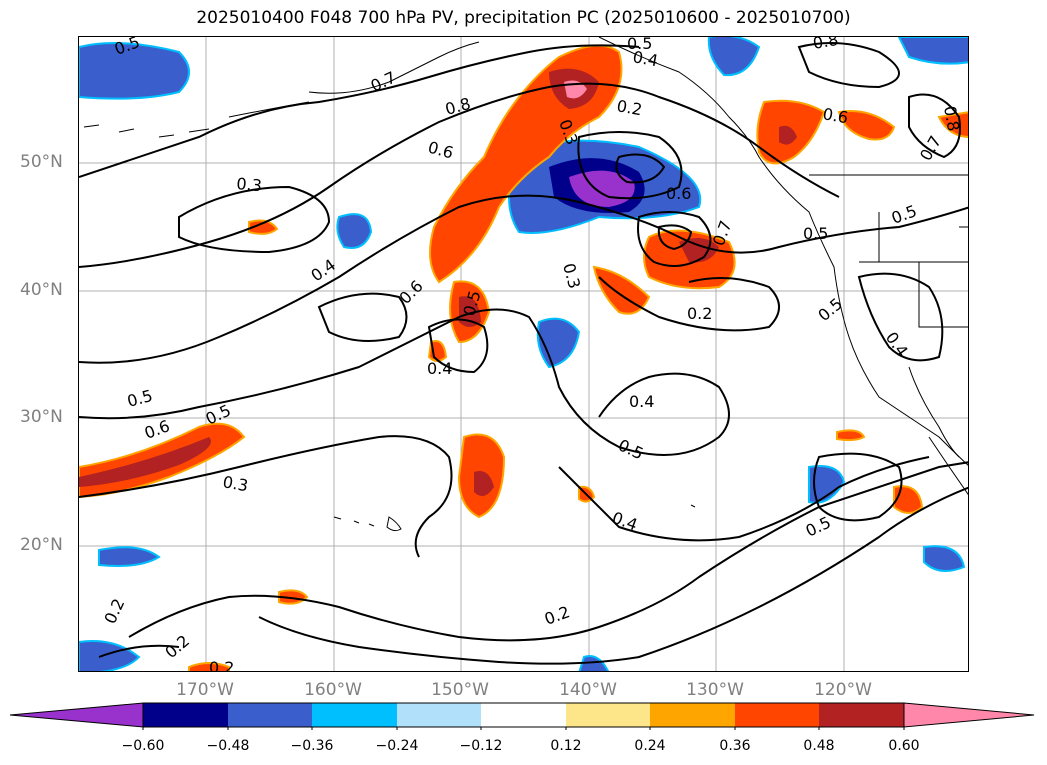  Describe the element at coordinates (312, 746) in the screenshot. I see `colorbar-tick-label: −0.36` at that location.